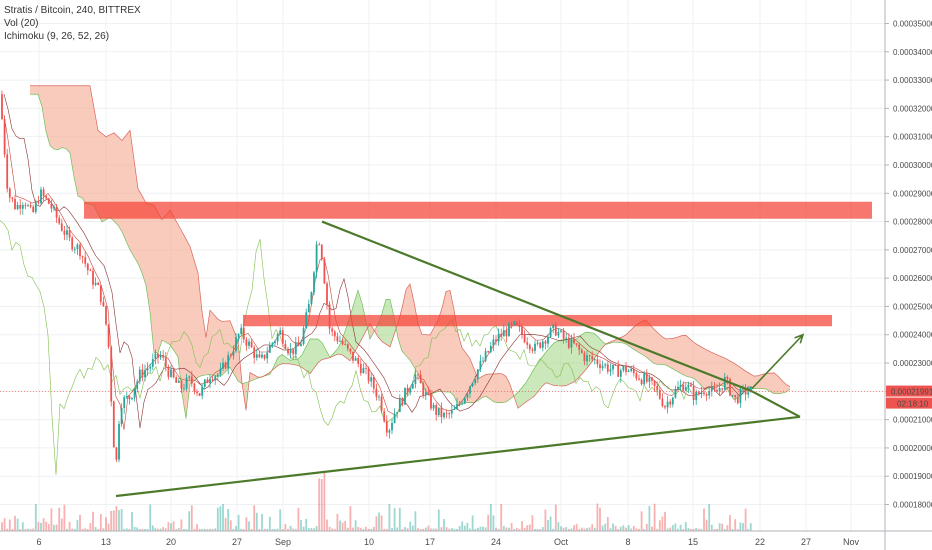 This screenshot has height=550, width=932. What do you see at coordinates (909, 397) in the screenshot?
I see `price-tag: 0.00021991 02:18:10` at bounding box center [909, 397].